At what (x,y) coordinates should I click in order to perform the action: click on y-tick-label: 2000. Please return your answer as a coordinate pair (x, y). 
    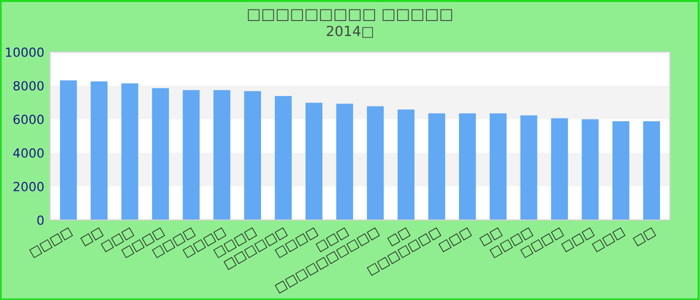
    Looking at the image, I should click on (29, 187).